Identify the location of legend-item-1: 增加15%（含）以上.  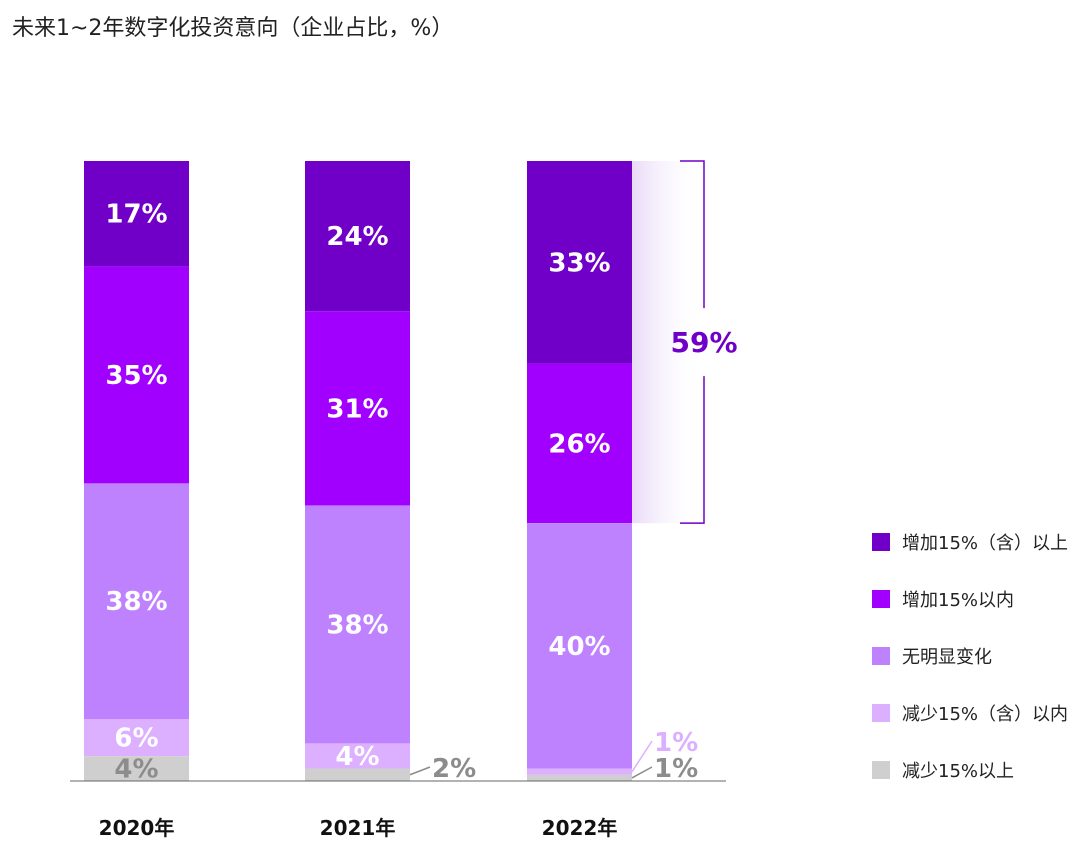
(970, 542).